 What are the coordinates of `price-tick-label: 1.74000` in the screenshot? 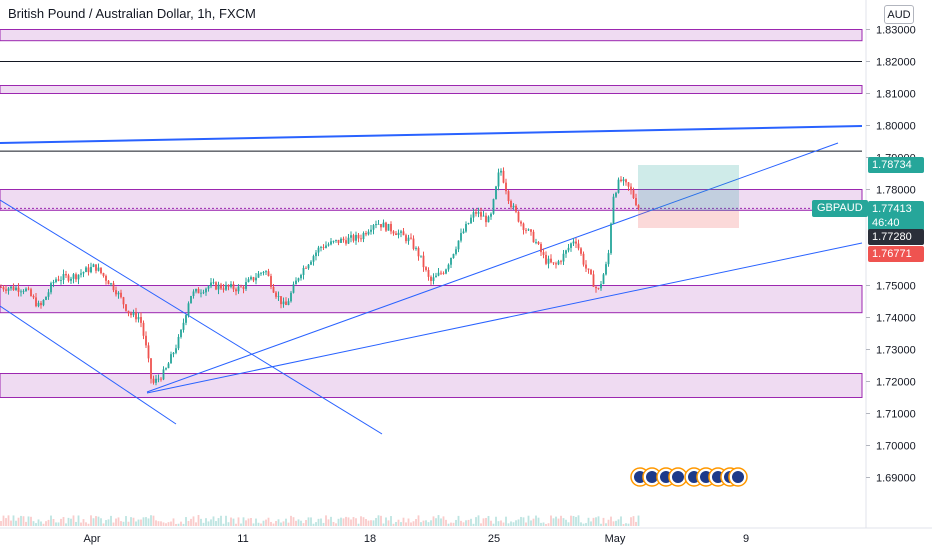 It's located at (896, 319).